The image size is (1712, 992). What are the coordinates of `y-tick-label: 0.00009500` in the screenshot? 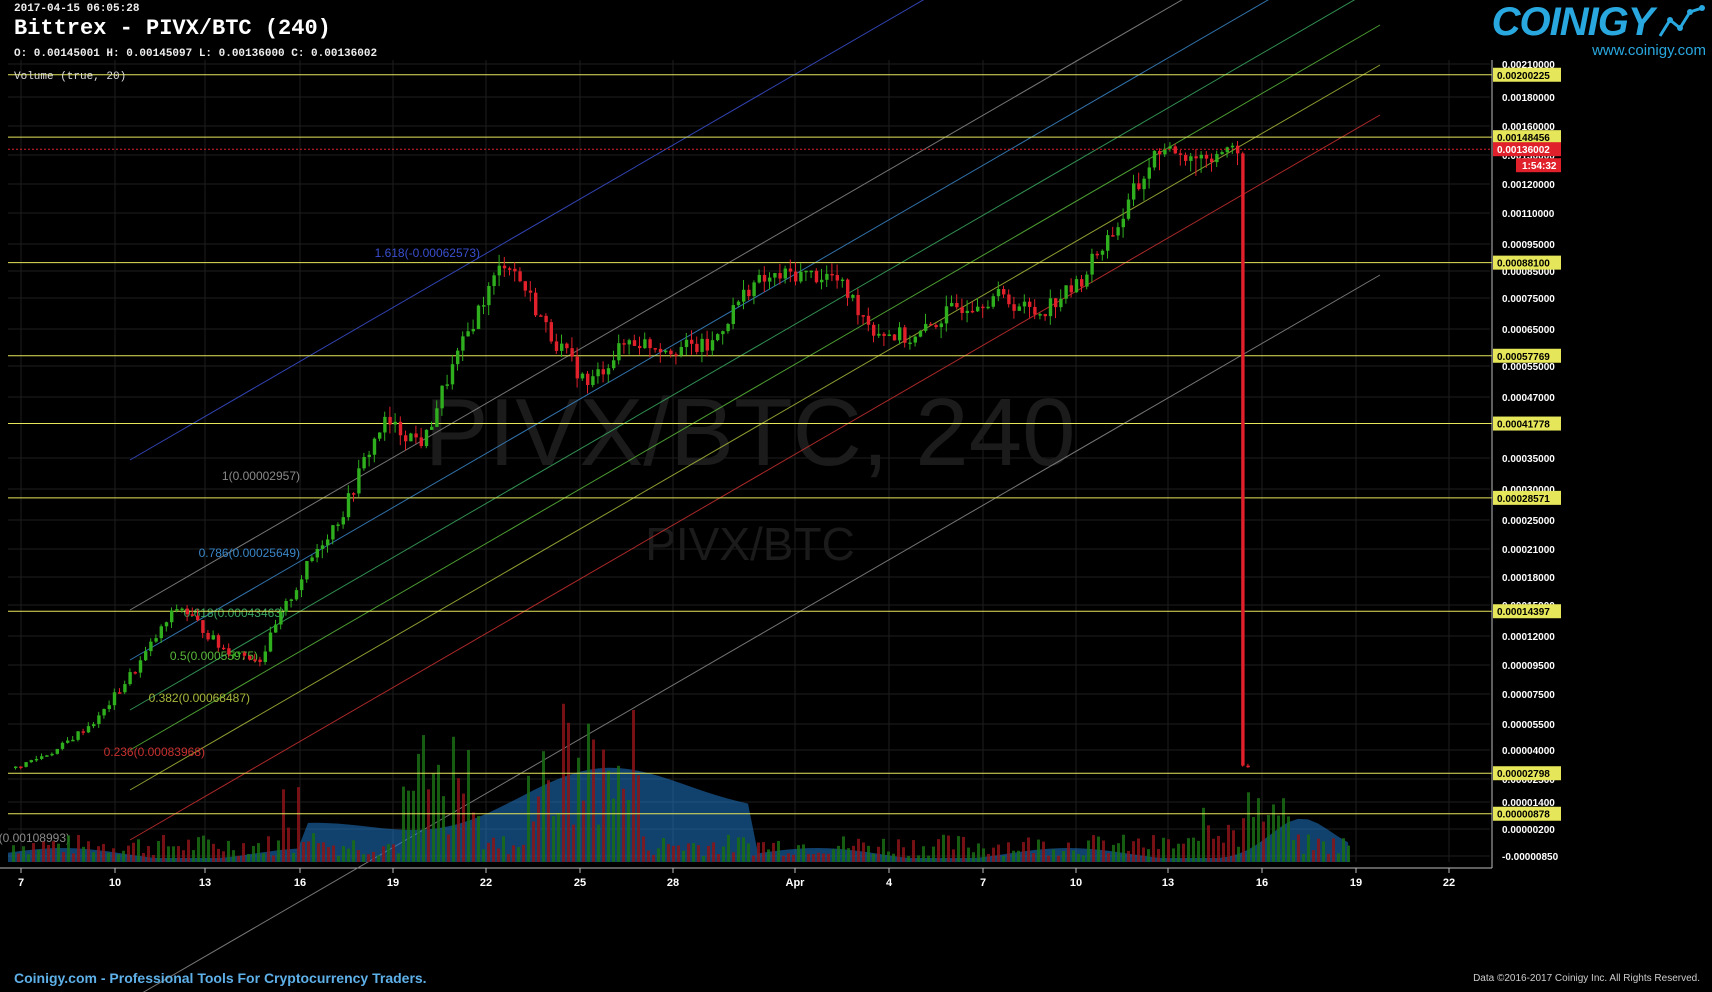 It's located at (1528, 666).